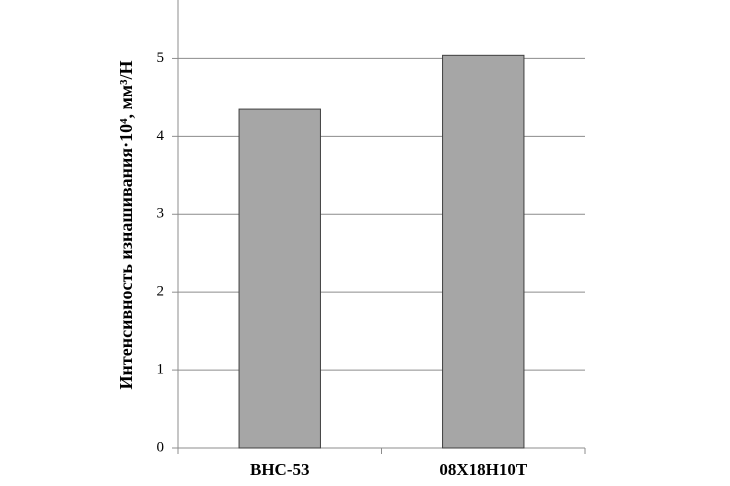 This screenshot has height=486, width=730. What do you see at coordinates (483, 469) in the screenshot?
I see `x-tick-label: 08Х18Н10Т` at bounding box center [483, 469].